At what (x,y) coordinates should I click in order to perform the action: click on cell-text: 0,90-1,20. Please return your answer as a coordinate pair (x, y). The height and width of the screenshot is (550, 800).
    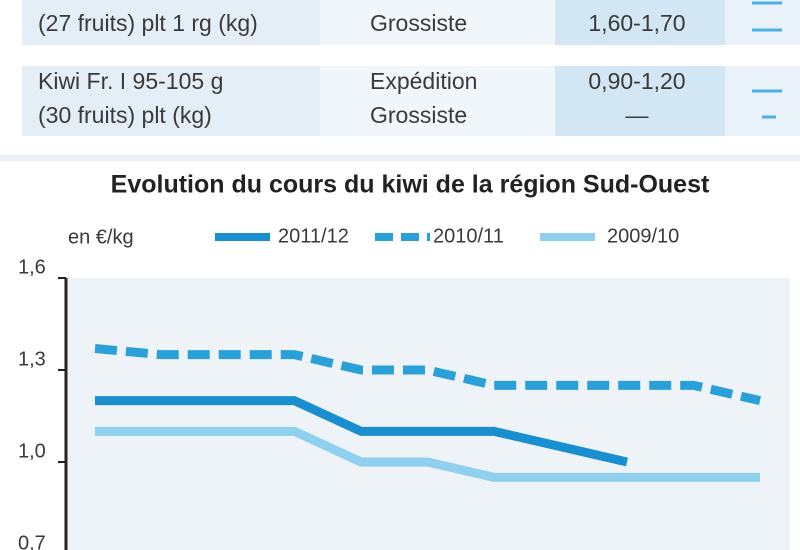
    Looking at the image, I should click on (636, 81).